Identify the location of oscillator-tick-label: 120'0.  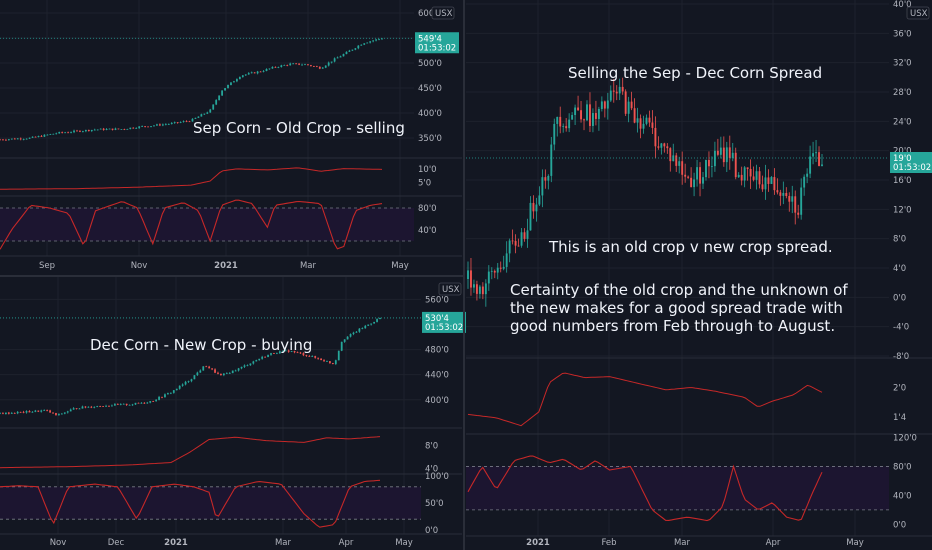
(905, 438).